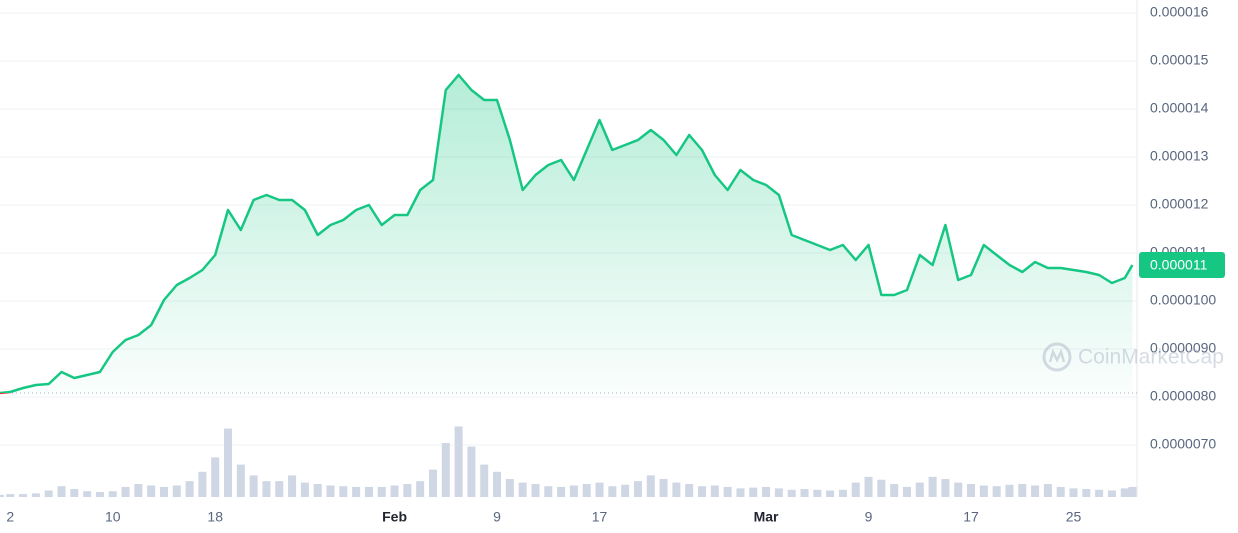 The height and width of the screenshot is (533, 1238). What do you see at coordinates (1179, 156) in the screenshot?
I see `y-tick-label: 0.000013` at bounding box center [1179, 156].